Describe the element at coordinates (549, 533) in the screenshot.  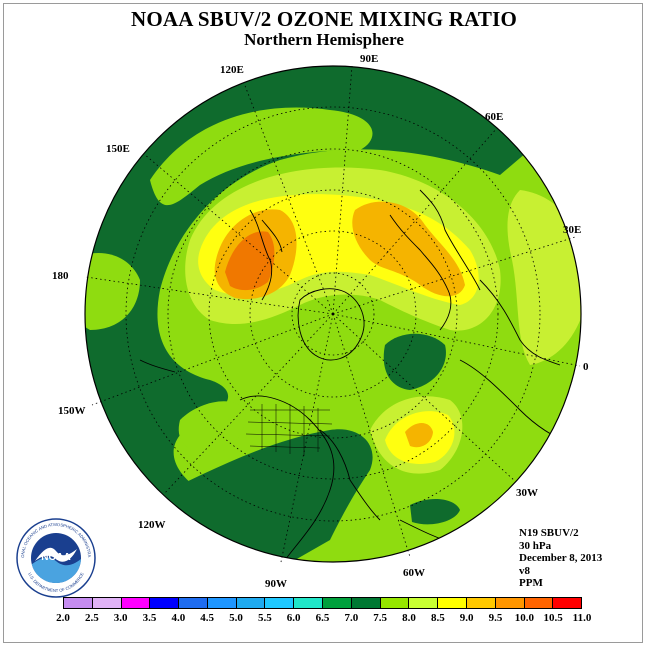
I see `instrument-label: N19 SBUV/2` at that location.